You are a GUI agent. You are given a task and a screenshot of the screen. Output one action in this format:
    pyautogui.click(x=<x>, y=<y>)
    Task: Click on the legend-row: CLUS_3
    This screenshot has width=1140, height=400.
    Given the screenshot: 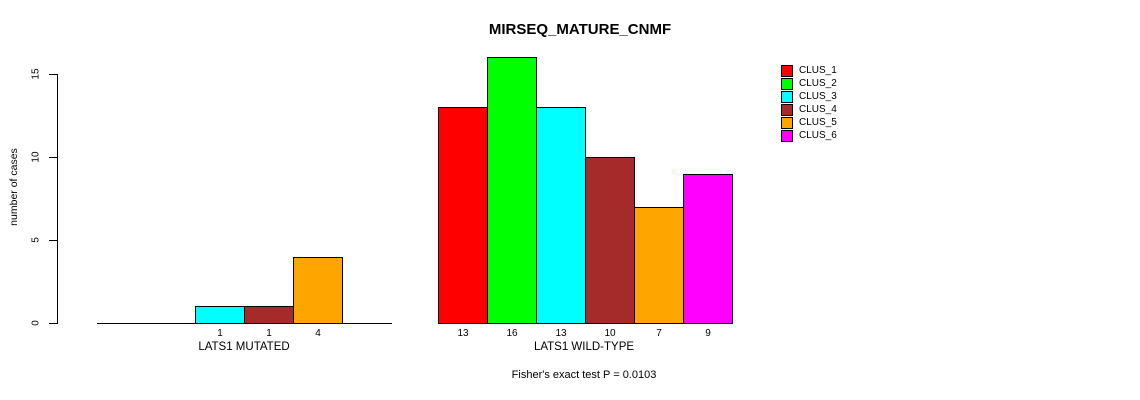 What is the action you would take?
    pyautogui.click(x=809, y=96)
    